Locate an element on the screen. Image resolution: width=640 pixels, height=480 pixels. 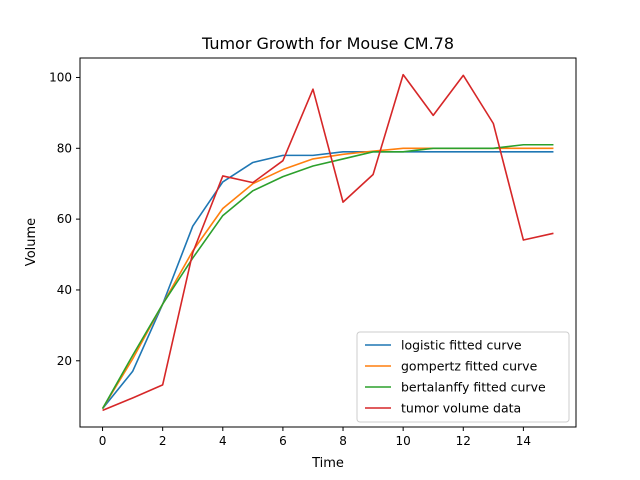
x-tick-label: 2 is located at coordinates (163, 441).